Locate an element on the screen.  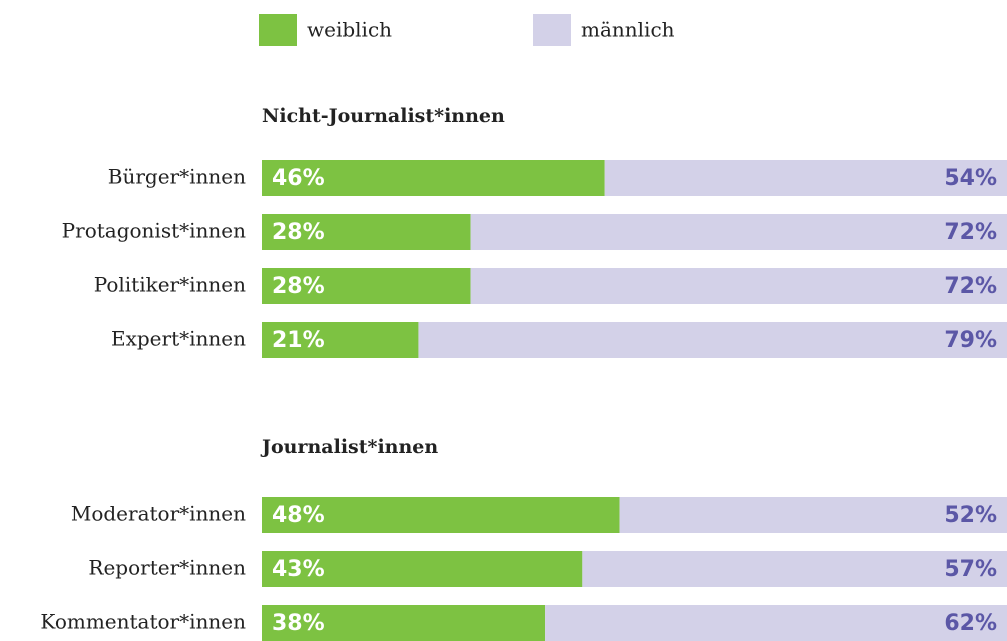
legend-label: weiblich is located at coordinates (349, 30).